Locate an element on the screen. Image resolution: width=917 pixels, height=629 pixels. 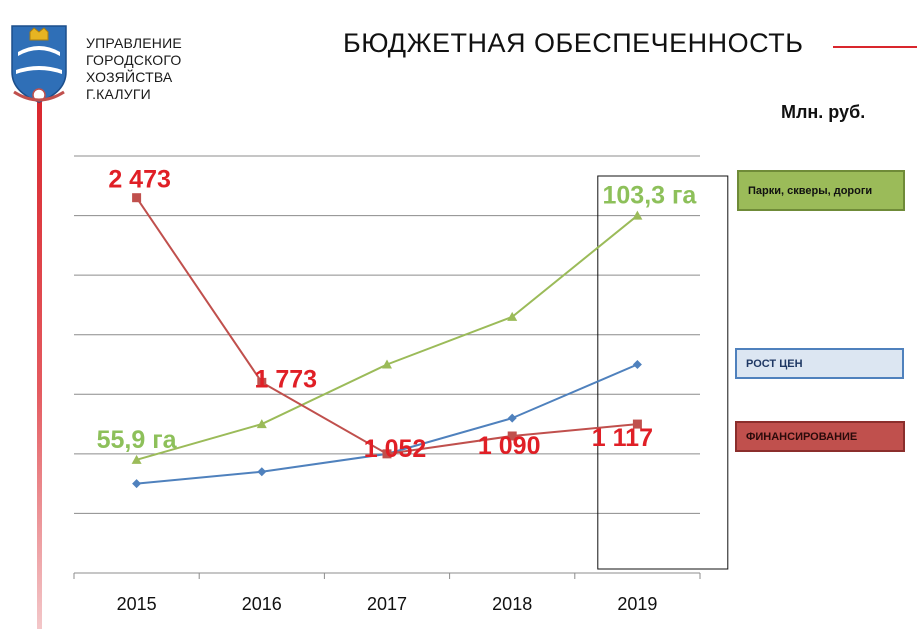
legend-label-prices: РОСТ ЦЕН is located at coordinates (774, 363).